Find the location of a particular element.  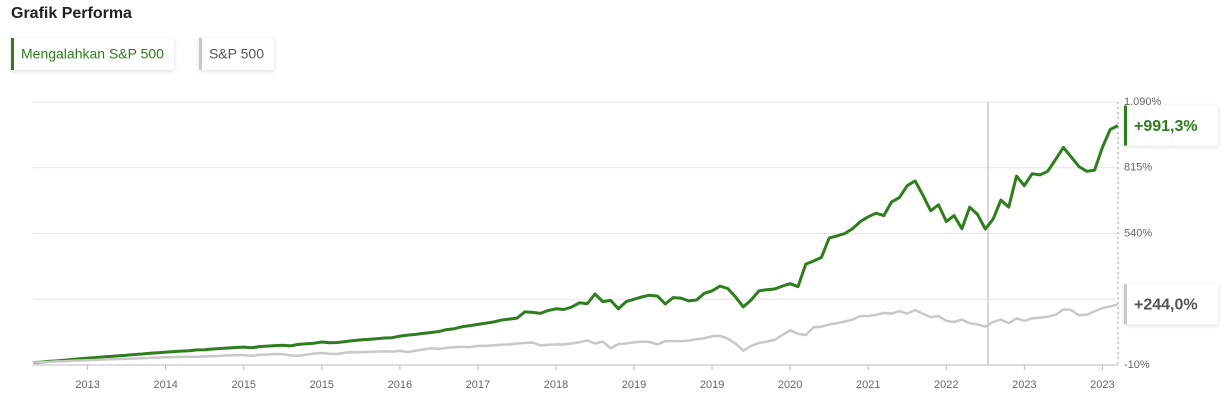

legend: Mengalahkan S&P 500 S&P 500 is located at coordinates (142, 54).